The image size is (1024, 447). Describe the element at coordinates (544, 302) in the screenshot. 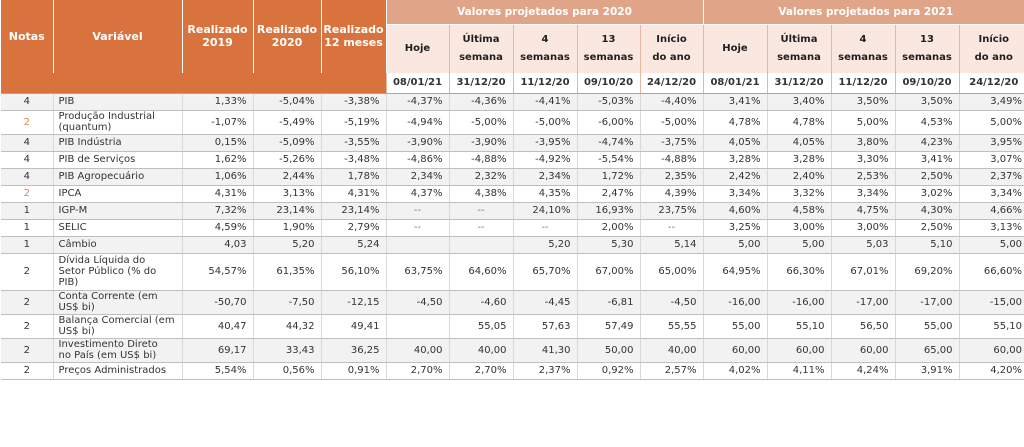

I see `projection-cell: -4,45` at that location.